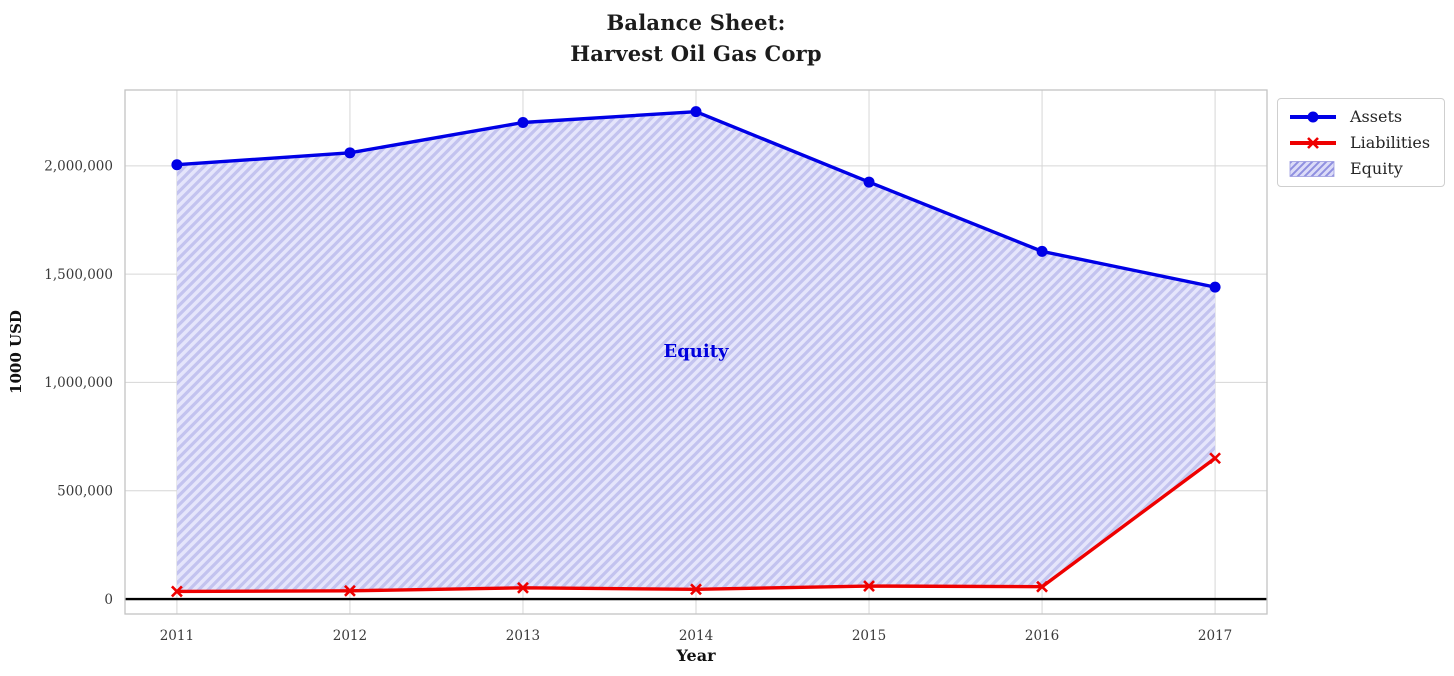 Image resolution: width=1454 pixels, height=676 pixels. I want to click on x-tick-label: 2013, so click(523, 636).